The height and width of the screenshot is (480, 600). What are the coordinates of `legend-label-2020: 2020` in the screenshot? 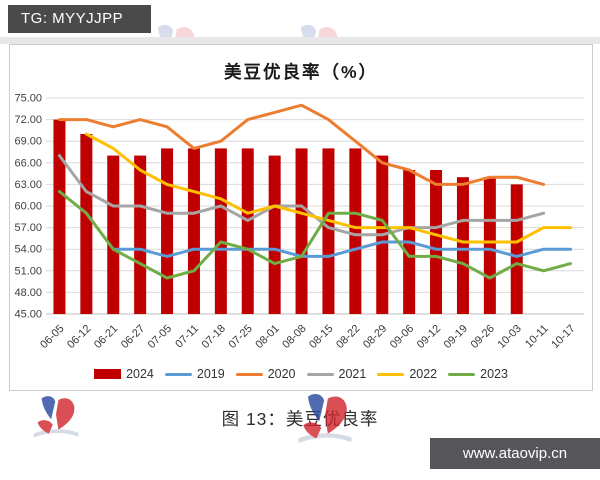 It's located at (281, 374).